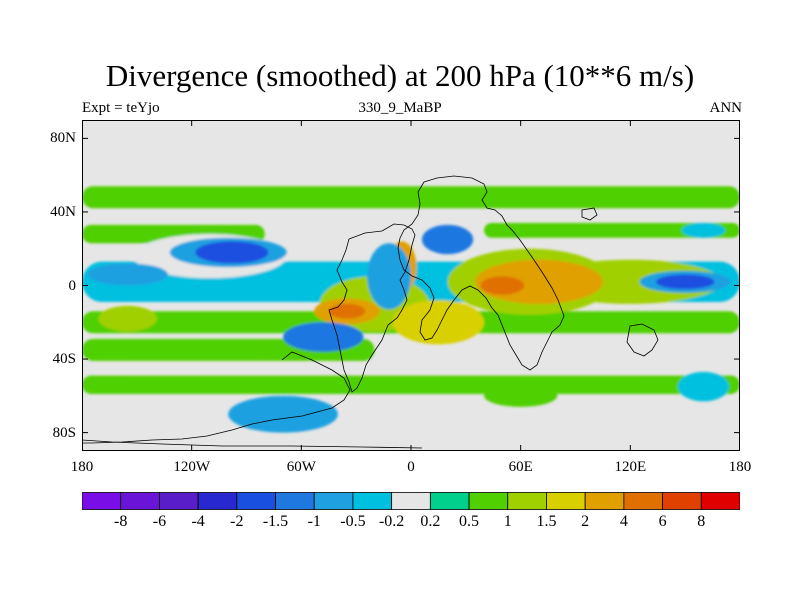 This screenshot has width=800, height=600. Describe the element at coordinates (400, 108) in the screenshot. I see `case-label: 330_9_MaBP` at that location.